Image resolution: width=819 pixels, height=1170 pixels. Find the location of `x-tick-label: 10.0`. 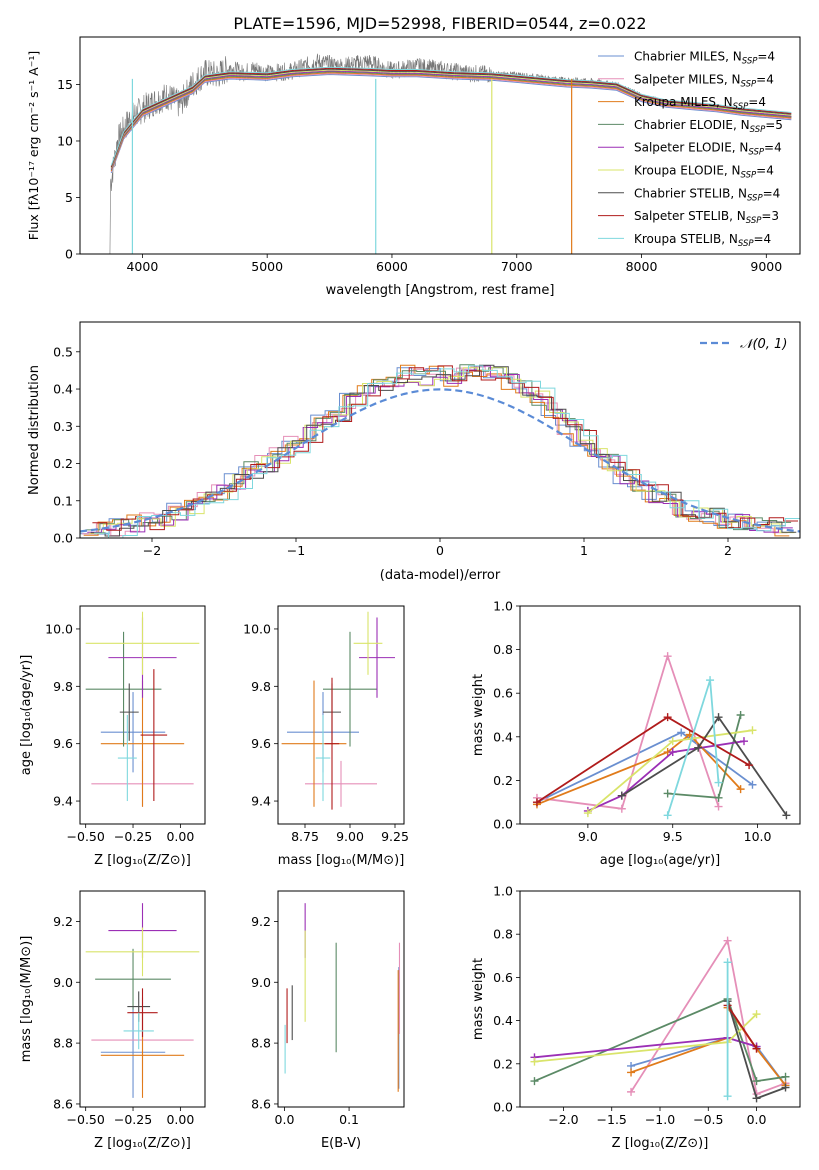

x-tick-label: 10.0 is located at coordinates (758, 836).